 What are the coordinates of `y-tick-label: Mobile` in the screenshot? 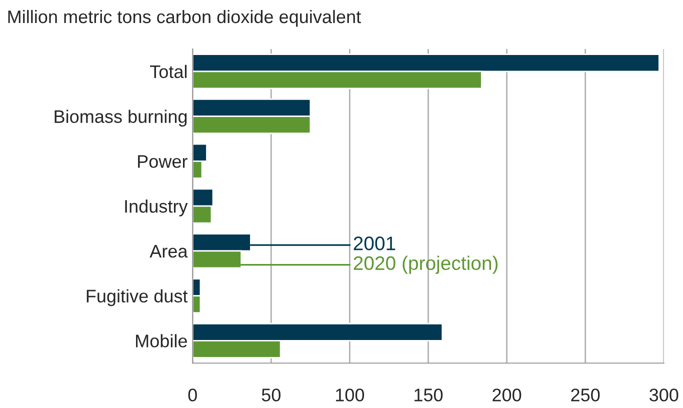 It's located at (161, 341).